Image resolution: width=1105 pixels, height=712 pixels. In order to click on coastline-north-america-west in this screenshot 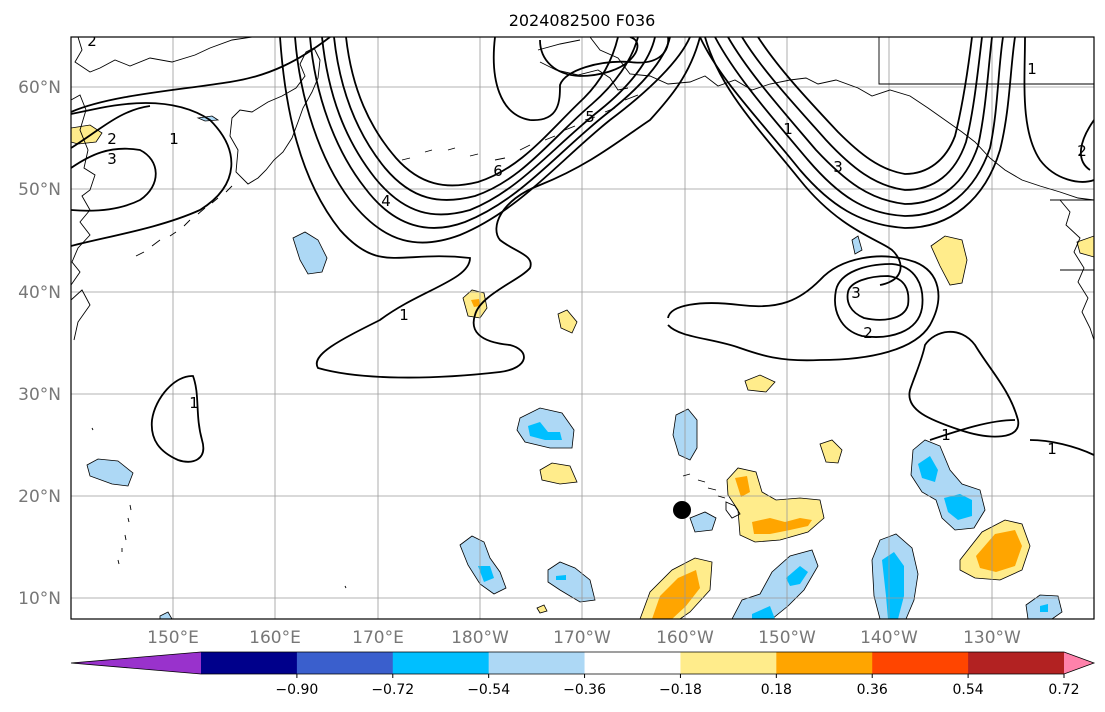, I will do `click(1076, 270)`.